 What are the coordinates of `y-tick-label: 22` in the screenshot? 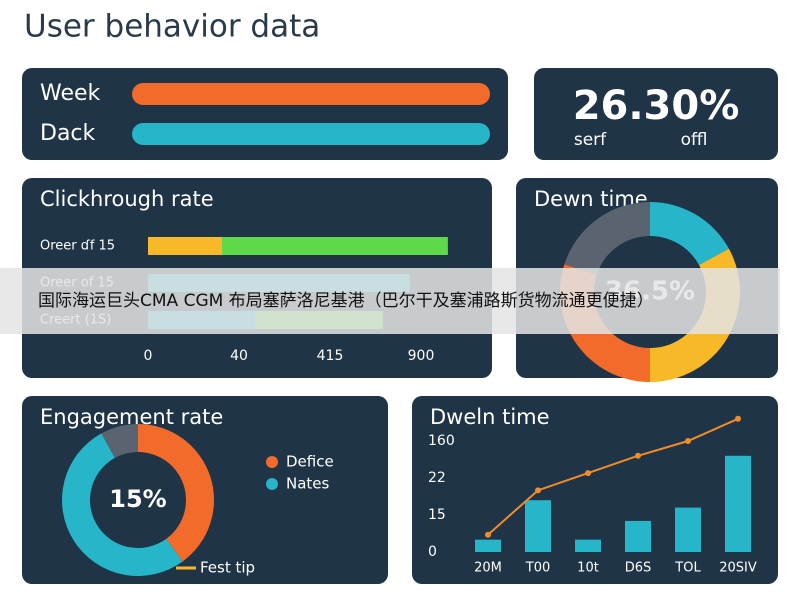 It's located at (437, 478).